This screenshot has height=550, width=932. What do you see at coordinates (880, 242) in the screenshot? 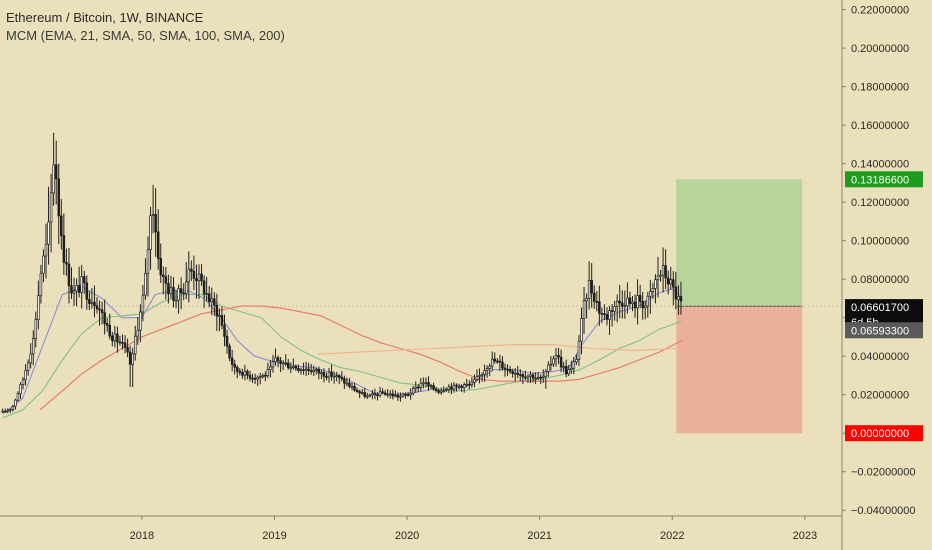
I see `y-tick-label: 0.10000000` at bounding box center [880, 242].